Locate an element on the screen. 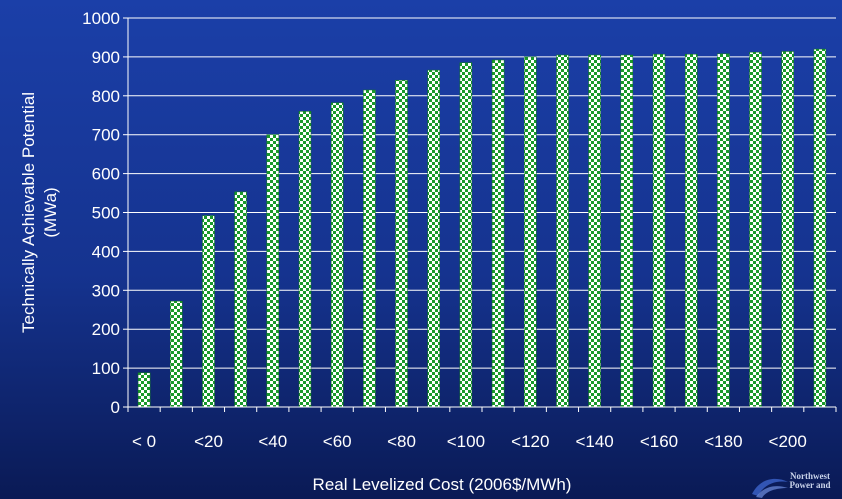 The image size is (842, 499). y-tick-label: 900 is located at coordinates (106, 57).